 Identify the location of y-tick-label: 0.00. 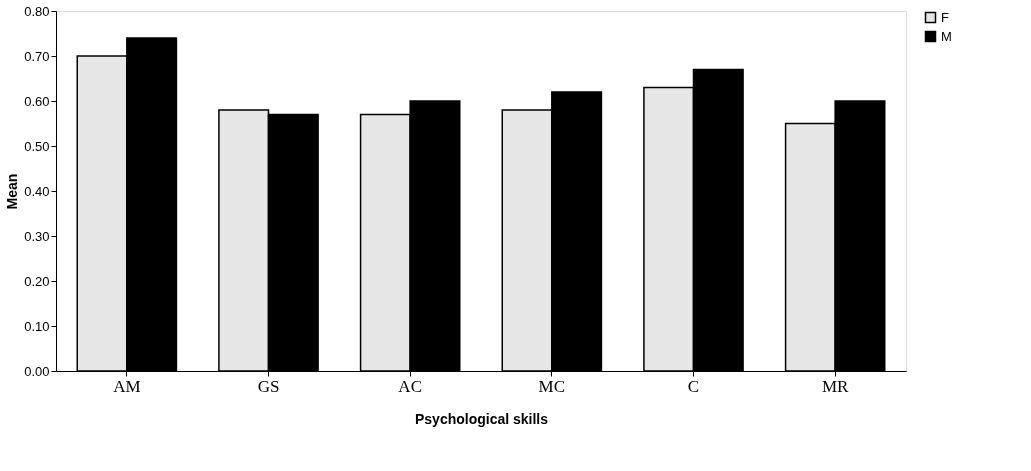
(37, 371).